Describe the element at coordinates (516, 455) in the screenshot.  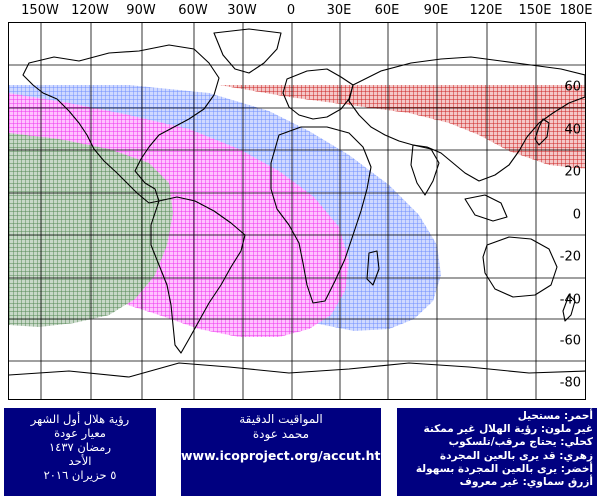
I see `legend-item: زهري: قد يرى بالعين المجردة` at that location.